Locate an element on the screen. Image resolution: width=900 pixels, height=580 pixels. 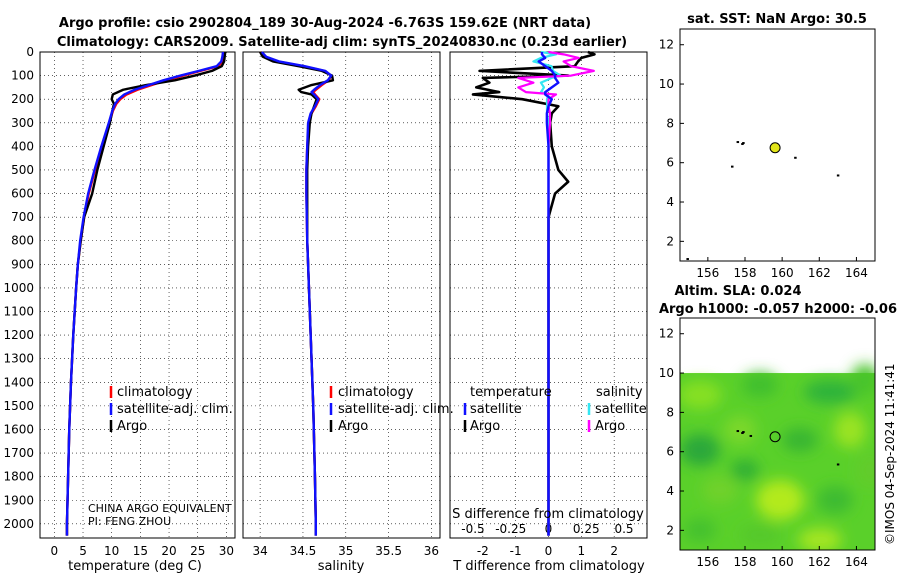
t-difference-tick-label: -1 is located at coordinates (516, 551).